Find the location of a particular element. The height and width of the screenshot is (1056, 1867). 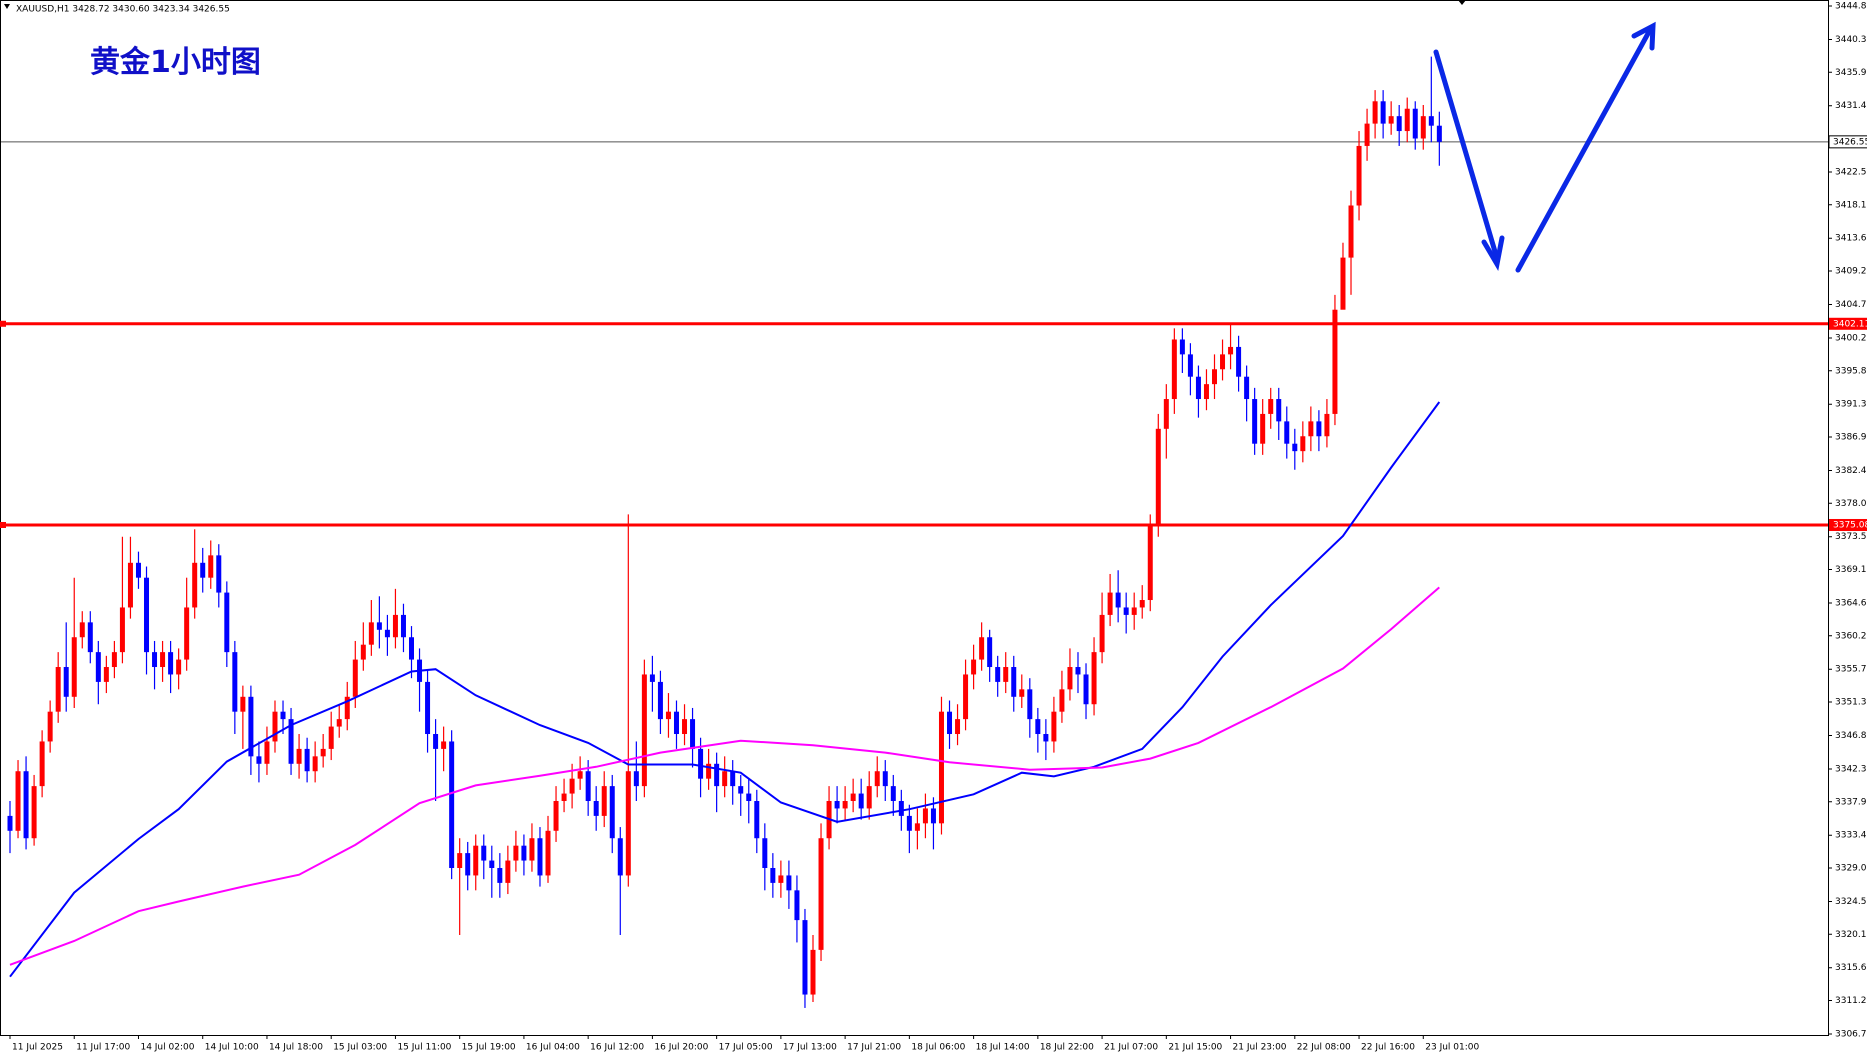

arrow-head is located at coordinates (1643, 36).